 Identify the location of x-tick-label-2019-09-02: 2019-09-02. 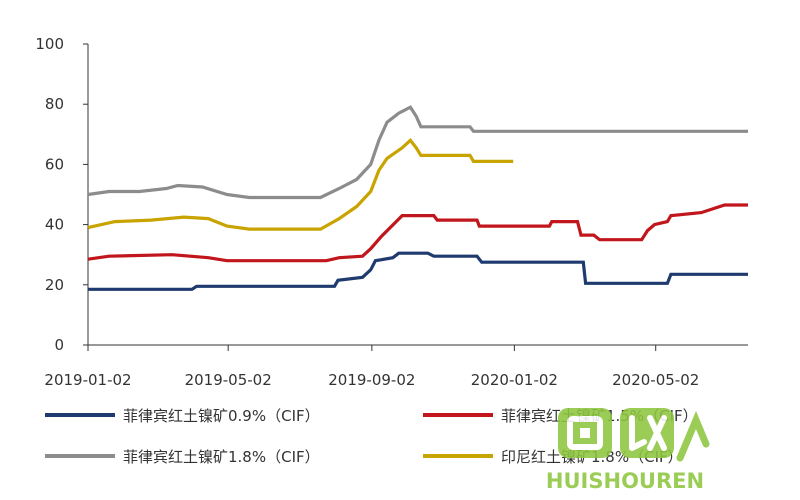
(371, 380).